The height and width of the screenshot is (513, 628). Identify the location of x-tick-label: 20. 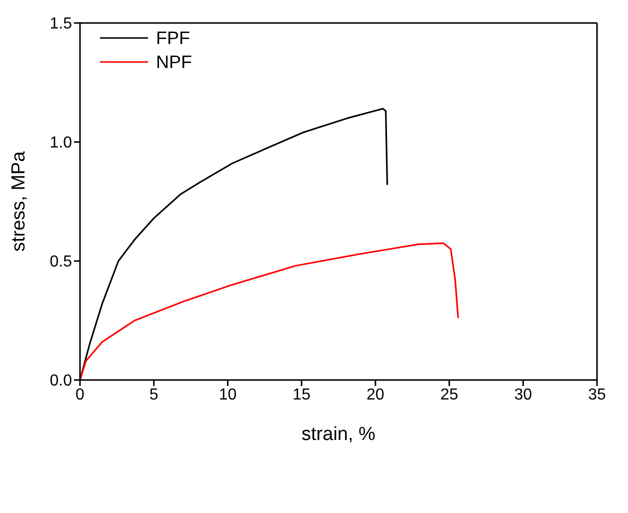
(375, 395).